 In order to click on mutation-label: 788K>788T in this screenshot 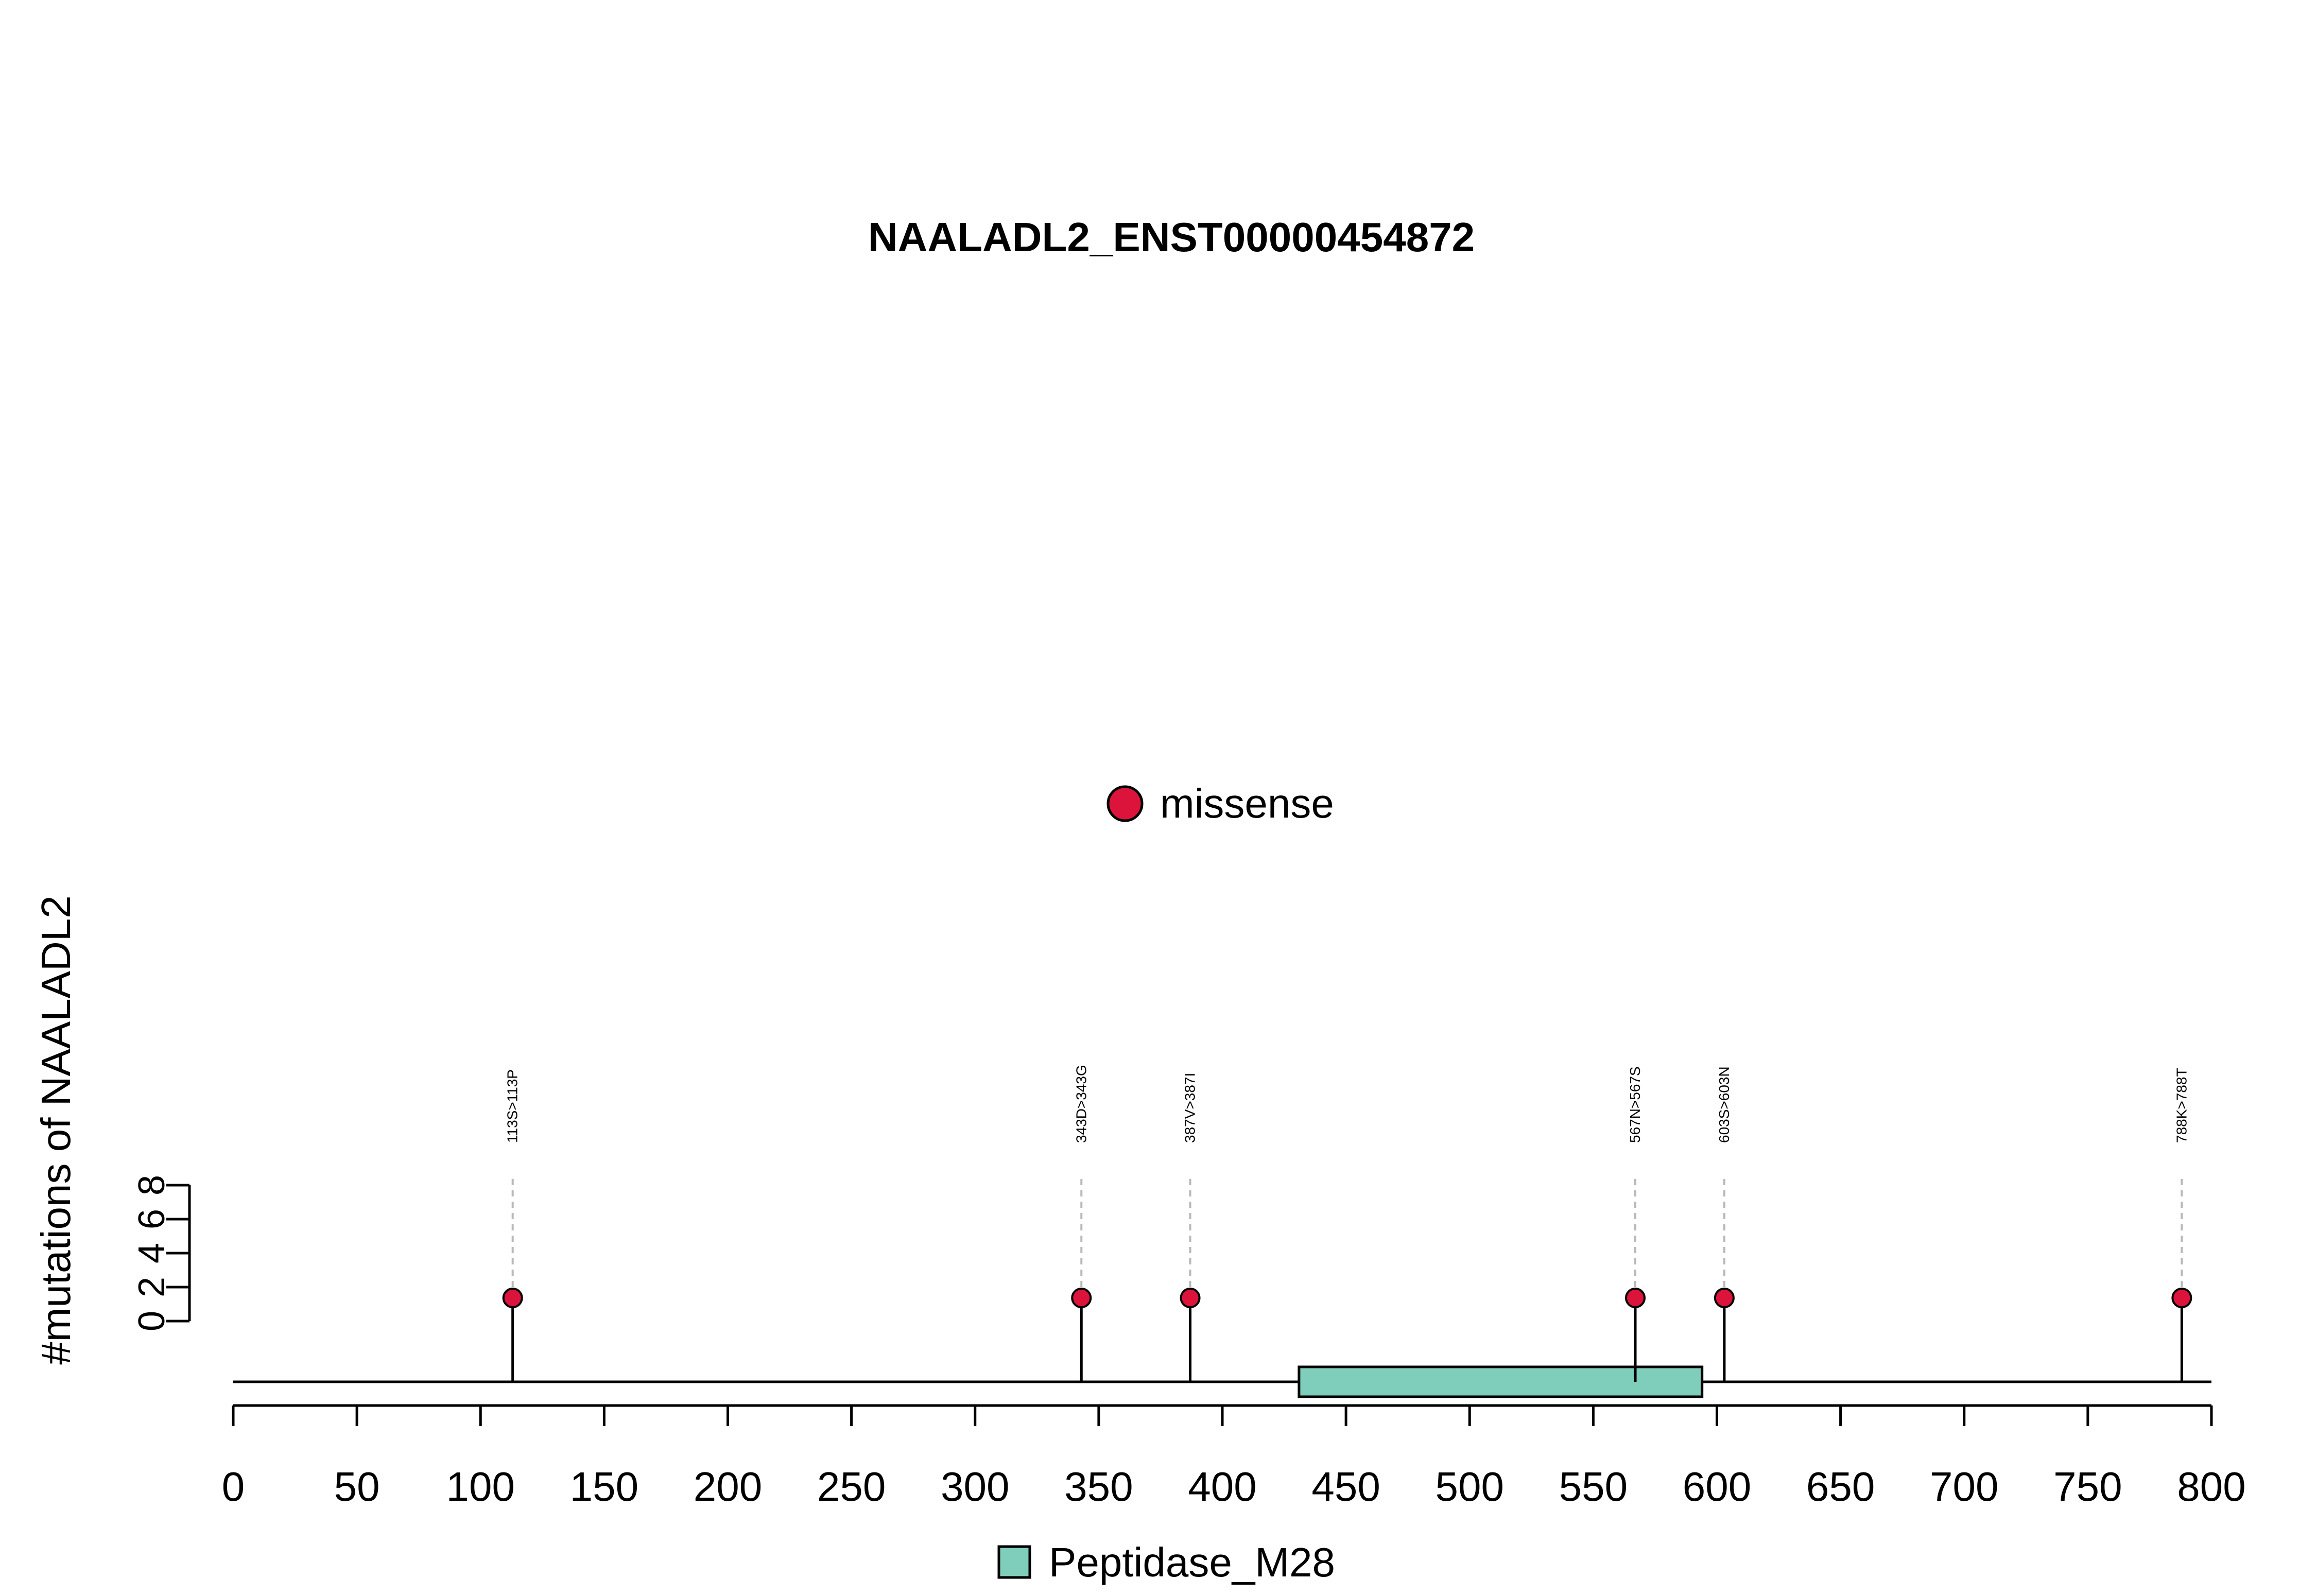, I will do `click(2181, 1106)`.